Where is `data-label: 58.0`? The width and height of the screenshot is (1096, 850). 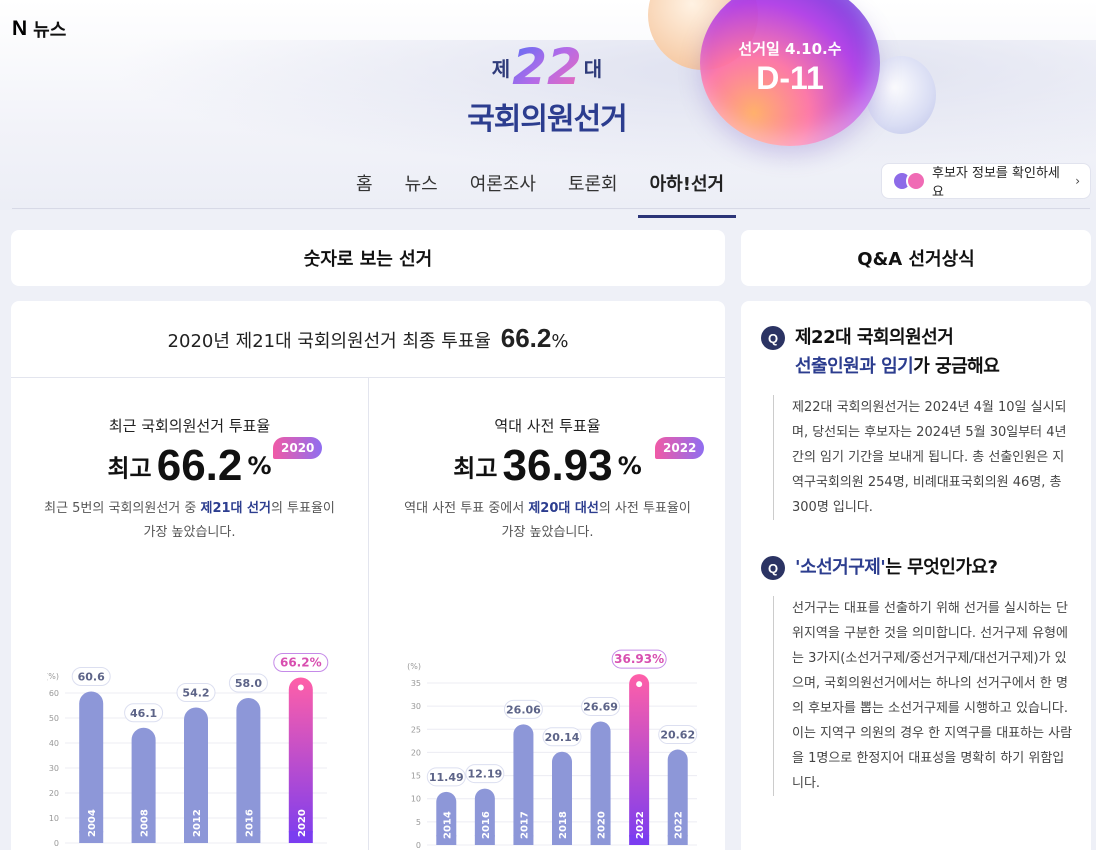 data-label: 58.0 is located at coordinates (248, 683).